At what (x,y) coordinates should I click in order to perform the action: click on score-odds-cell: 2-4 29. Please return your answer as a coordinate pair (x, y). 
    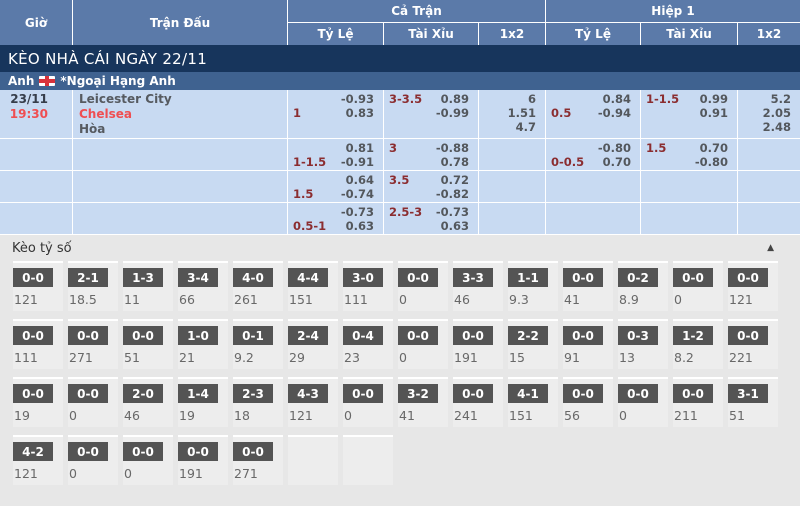
    Looking at the image, I should click on (313, 344).